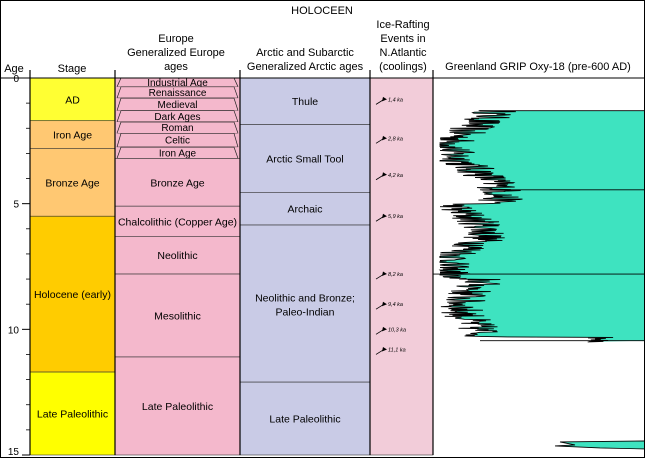  I want to click on europe-label: Mesolithic, so click(177, 317).